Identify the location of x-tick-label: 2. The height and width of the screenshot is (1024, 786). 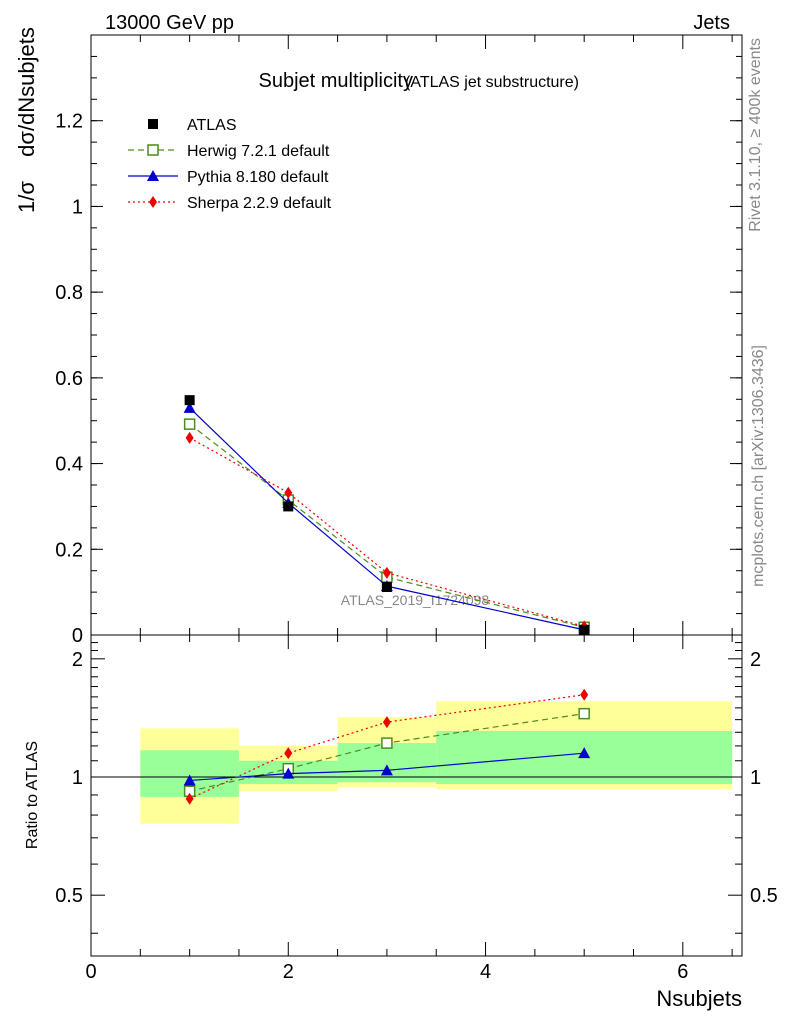
(288, 972).